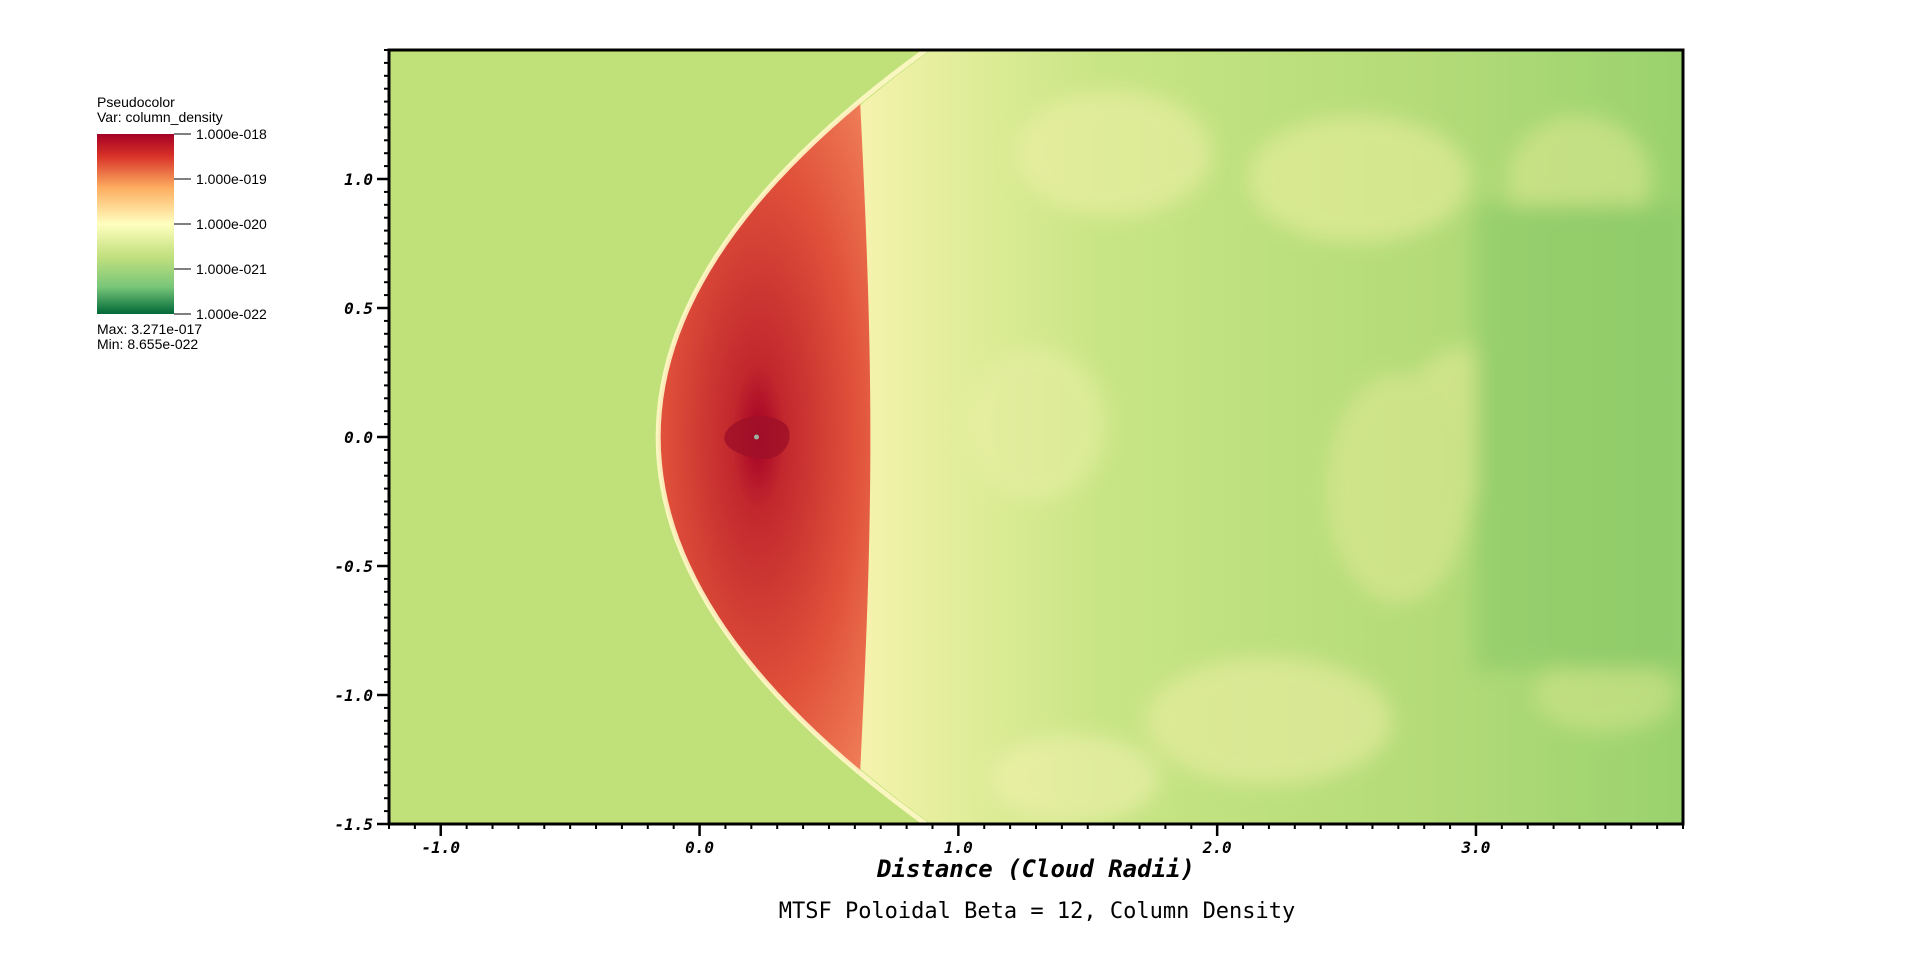  What do you see at coordinates (1037, 911) in the screenshot?
I see `chart-title: MTSF Poloidal Beta = 12, Column Density` at bounding box center [1037, 911].